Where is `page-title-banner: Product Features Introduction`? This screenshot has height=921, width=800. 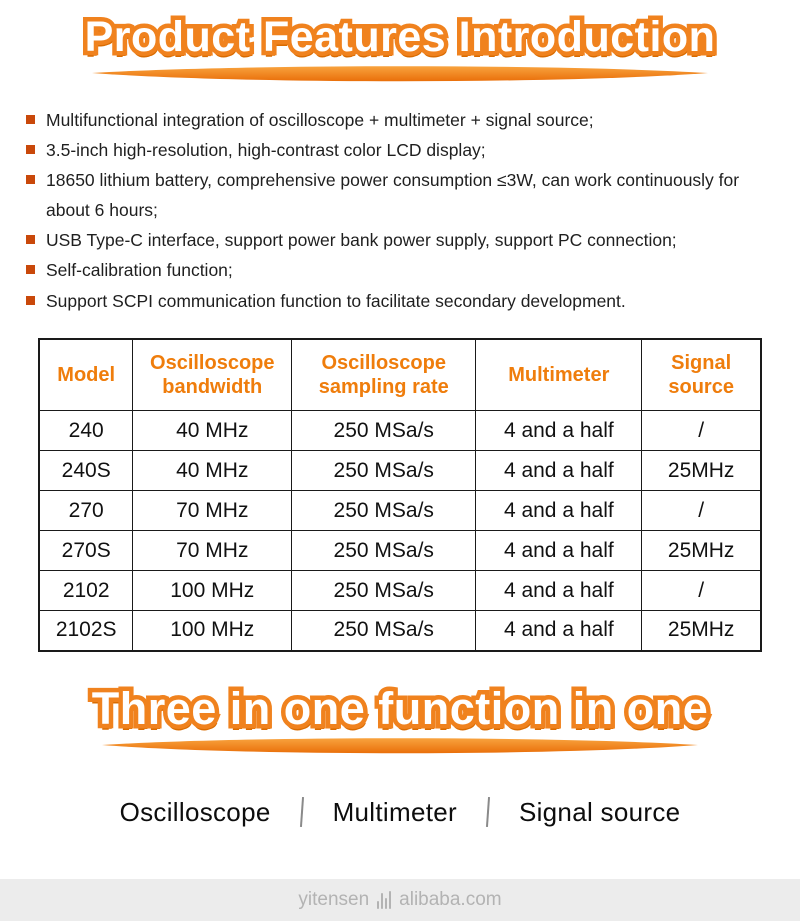
page-title-banner: Product Features Introduction is located at coordinates (400, 42).